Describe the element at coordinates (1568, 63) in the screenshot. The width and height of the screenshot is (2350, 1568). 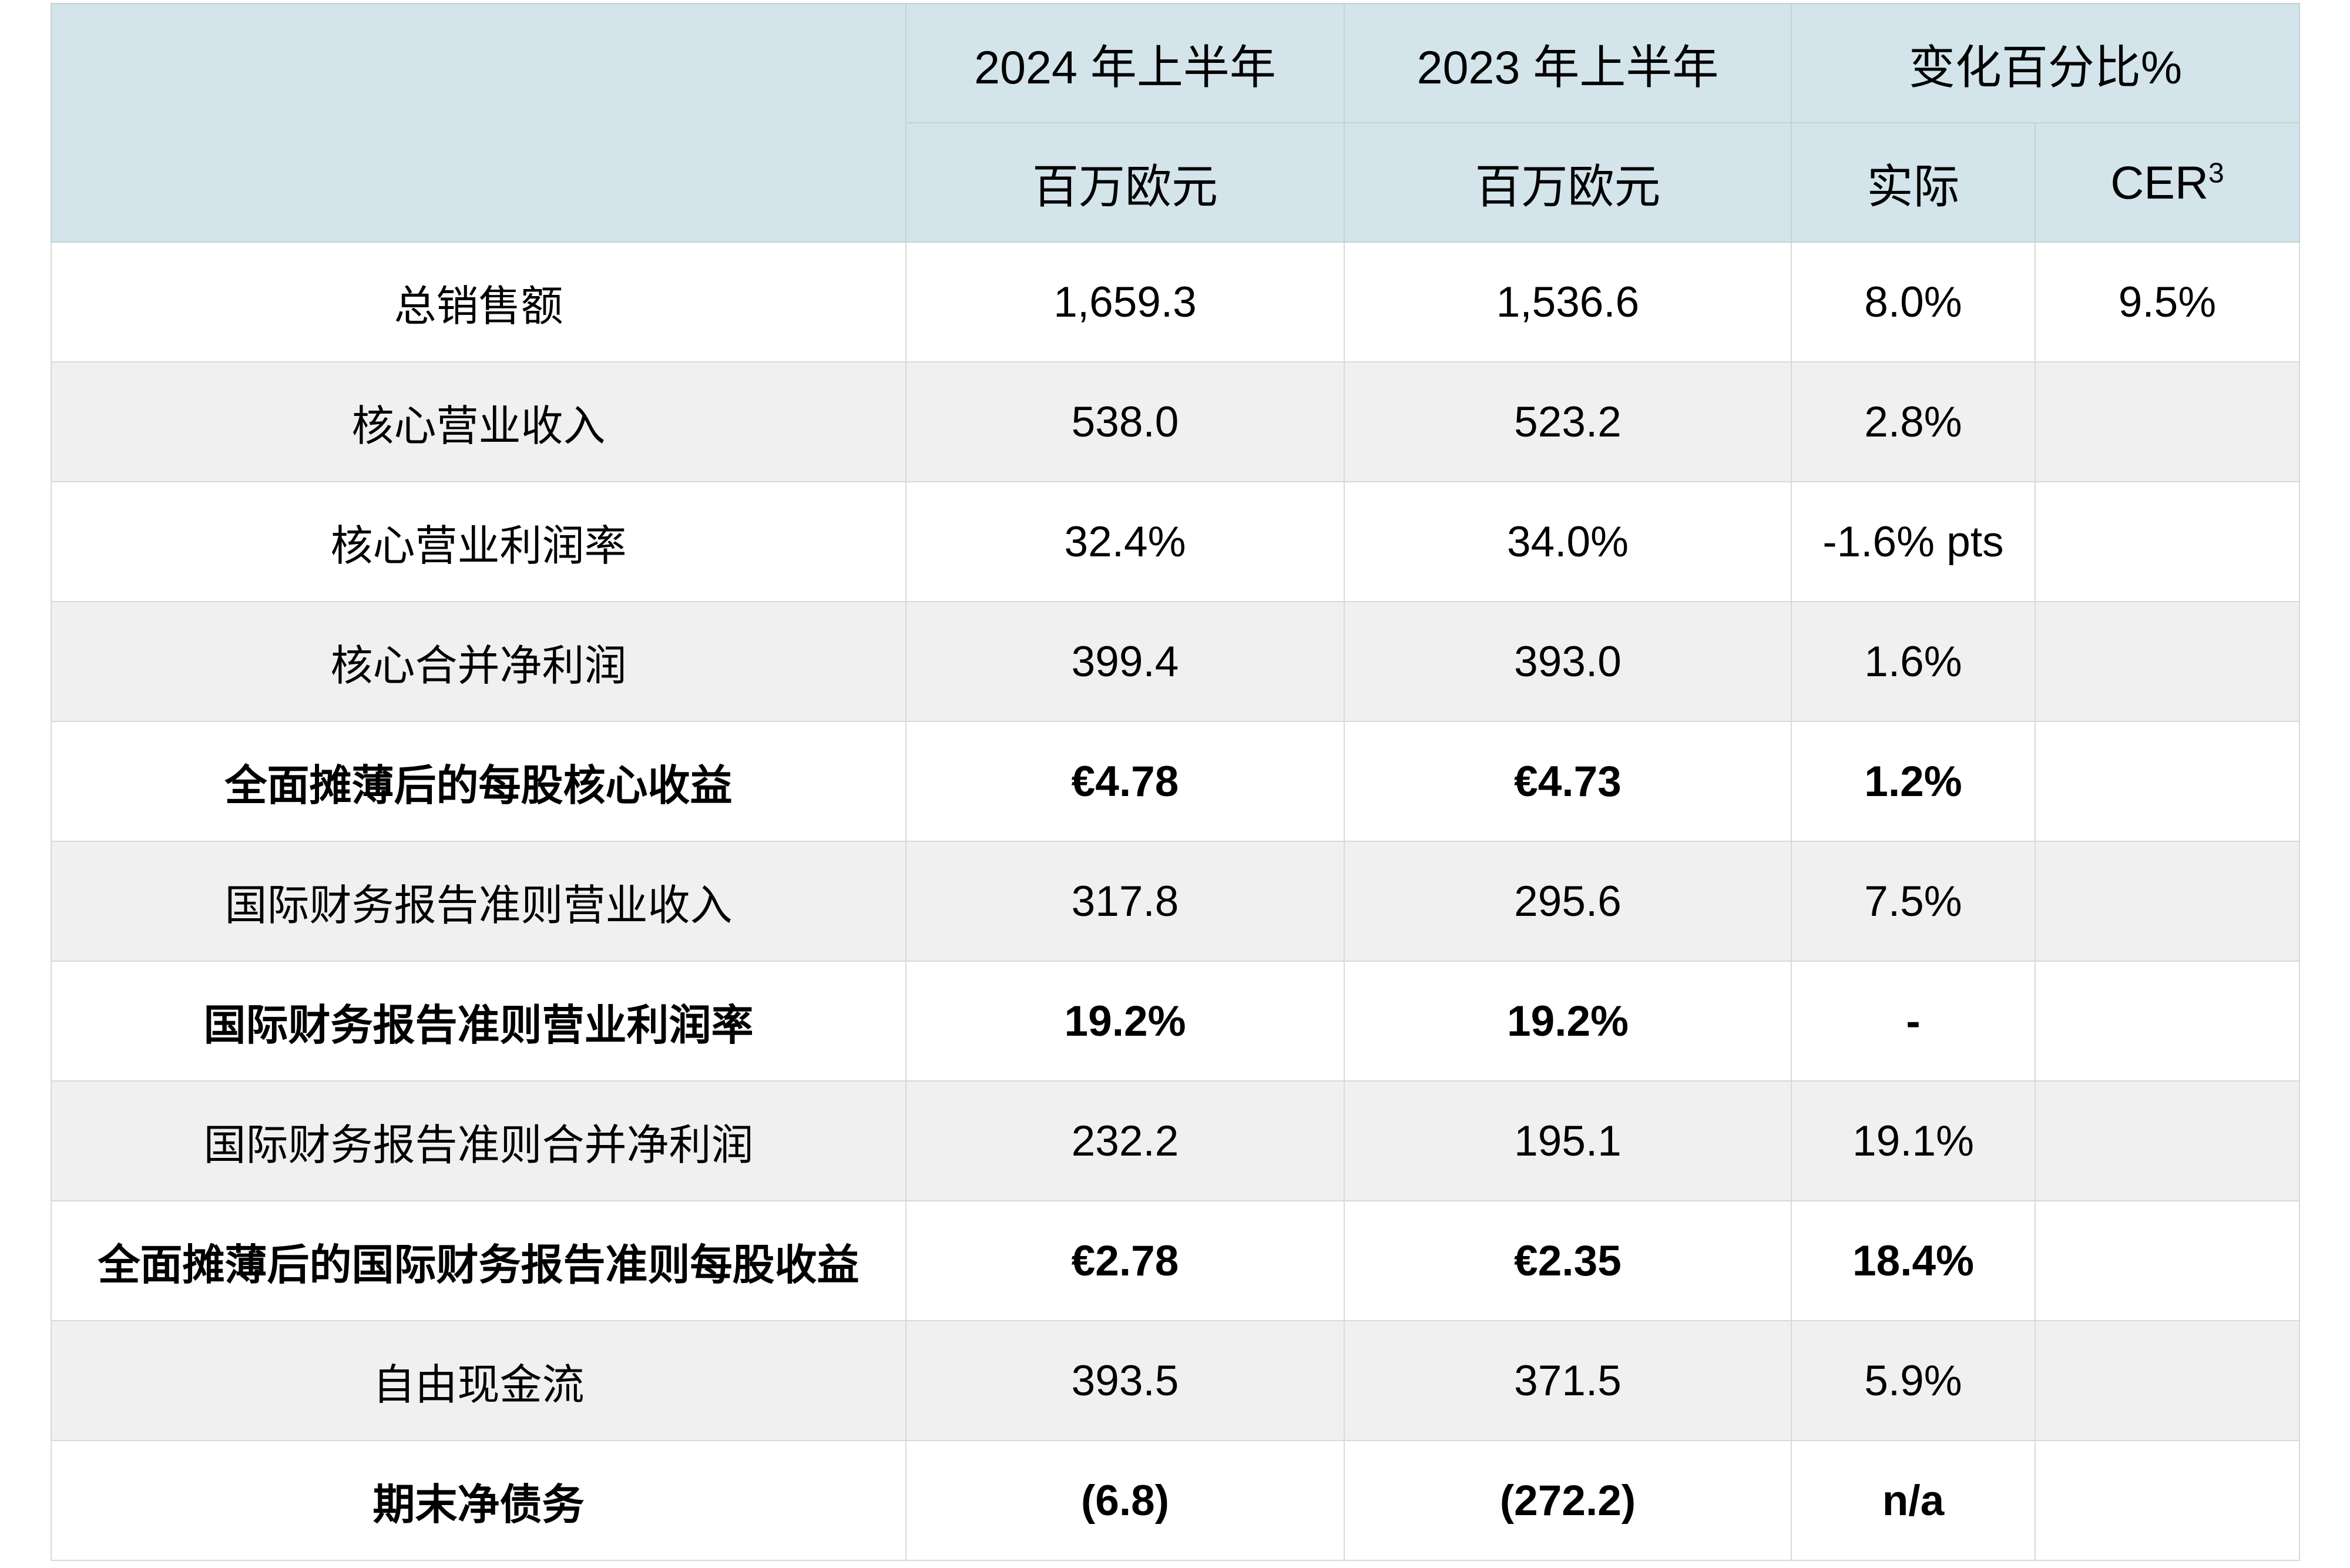
I see `header-period-2023: 2023 年上半年` at that location.